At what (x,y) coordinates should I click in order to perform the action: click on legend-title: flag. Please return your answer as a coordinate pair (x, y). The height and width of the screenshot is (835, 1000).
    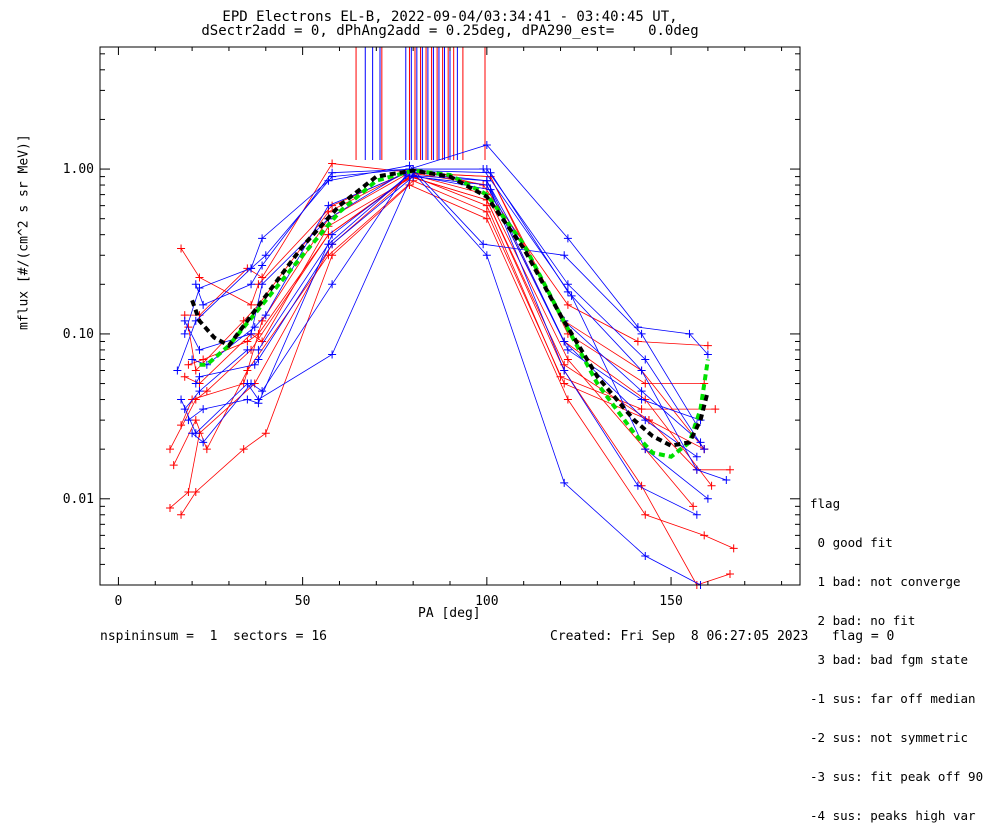
    Looking at the image, I should click on (825, 503).